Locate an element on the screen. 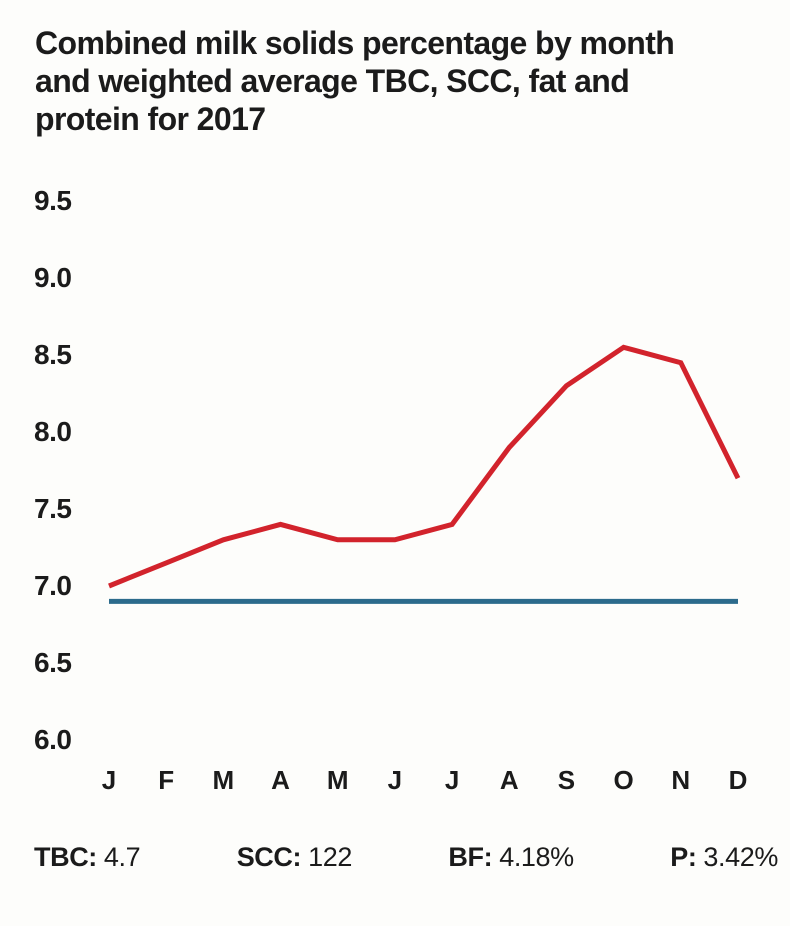  stat-bf-label: BF: is located at coordinates (470, 856).